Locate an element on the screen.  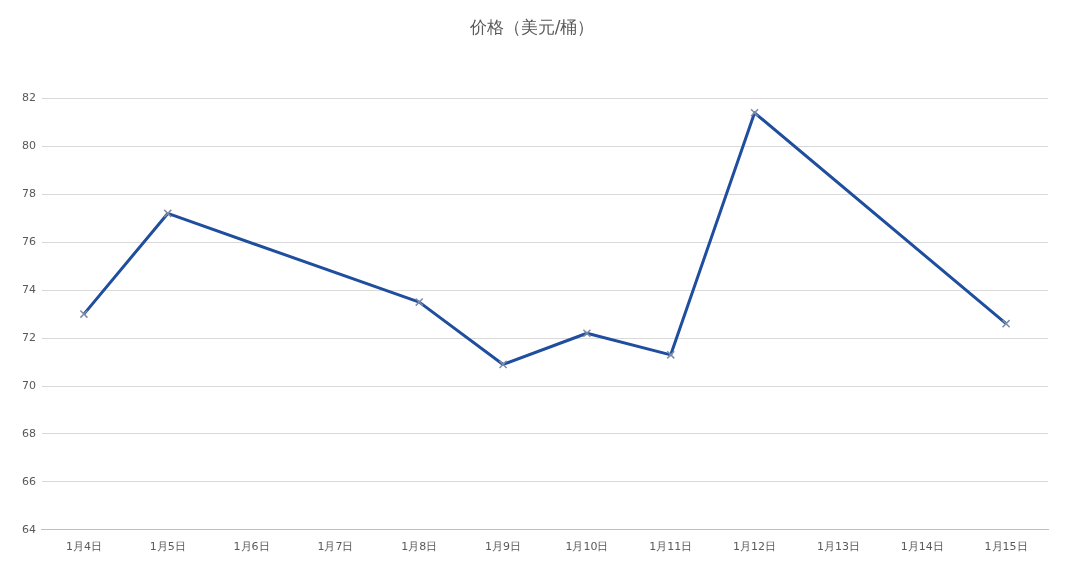
y-tick-label: 68 is located at coordinates (29, 433).